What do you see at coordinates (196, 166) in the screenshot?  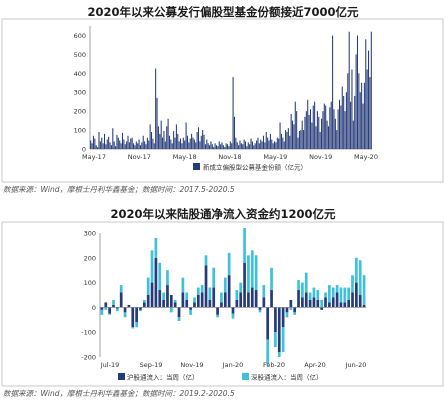 I see `legend-swatch` at bounding box center [196, 166].